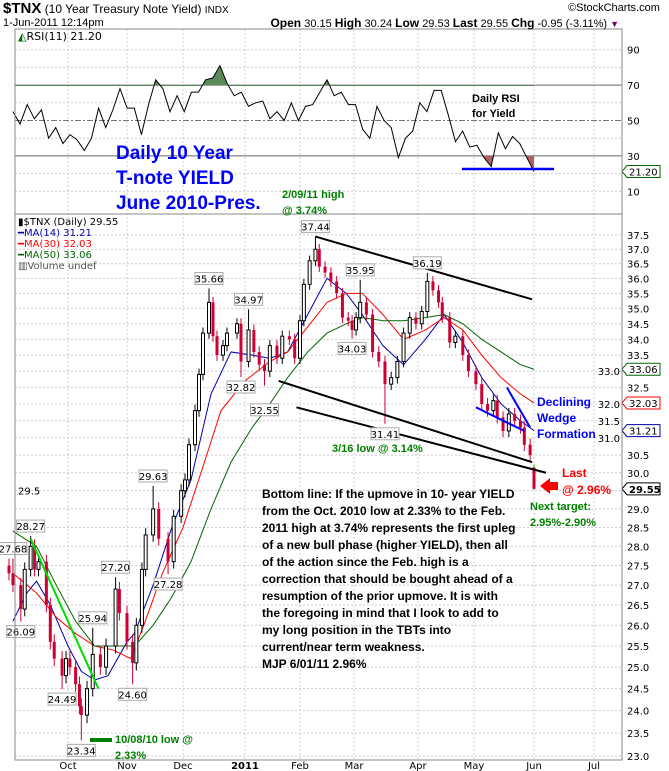 The image size is (669, 771). I want to click on label-text: 36.19, so click(427, 264).